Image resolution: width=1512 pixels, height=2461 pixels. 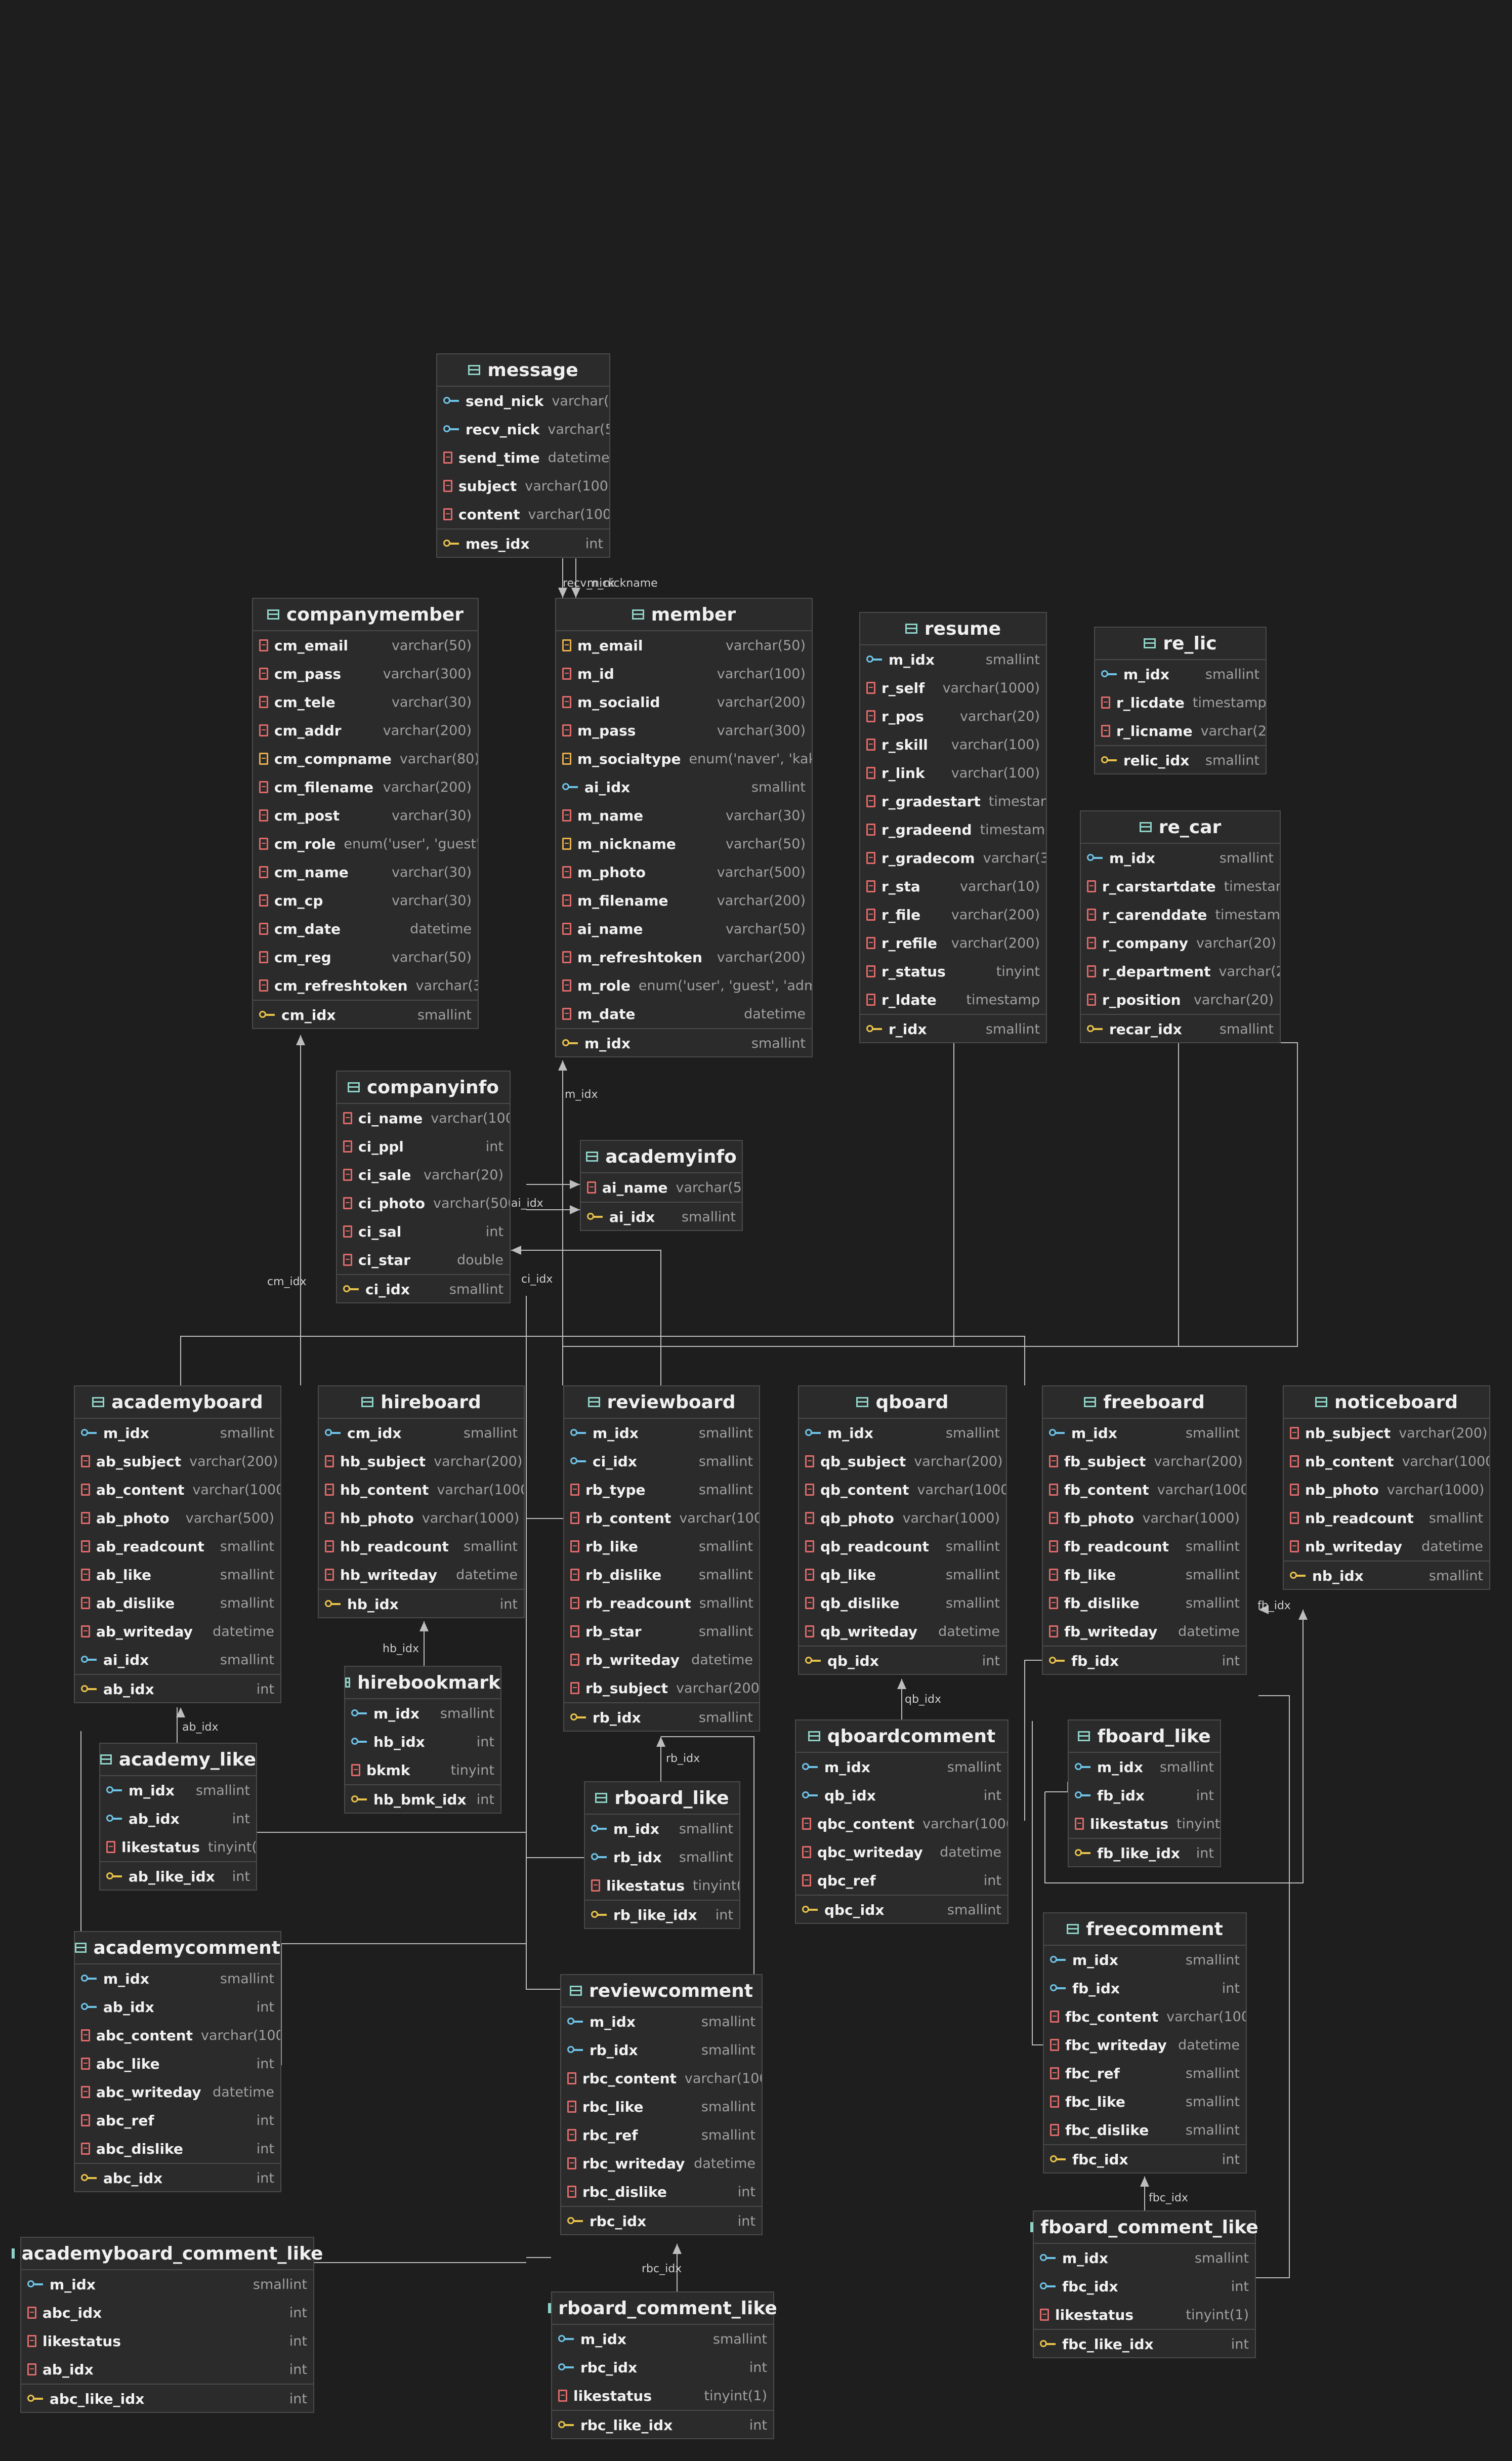 I want to click on field-row: cm_role enum('user', 'guest'), so click(x=365, y=844).